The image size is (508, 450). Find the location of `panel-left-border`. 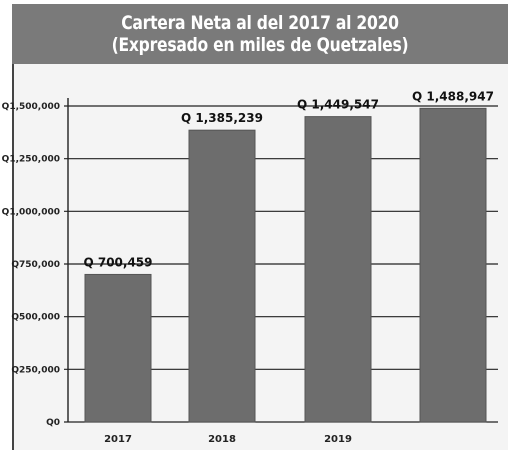

panel-left-border is located at coordinates (13, 257).